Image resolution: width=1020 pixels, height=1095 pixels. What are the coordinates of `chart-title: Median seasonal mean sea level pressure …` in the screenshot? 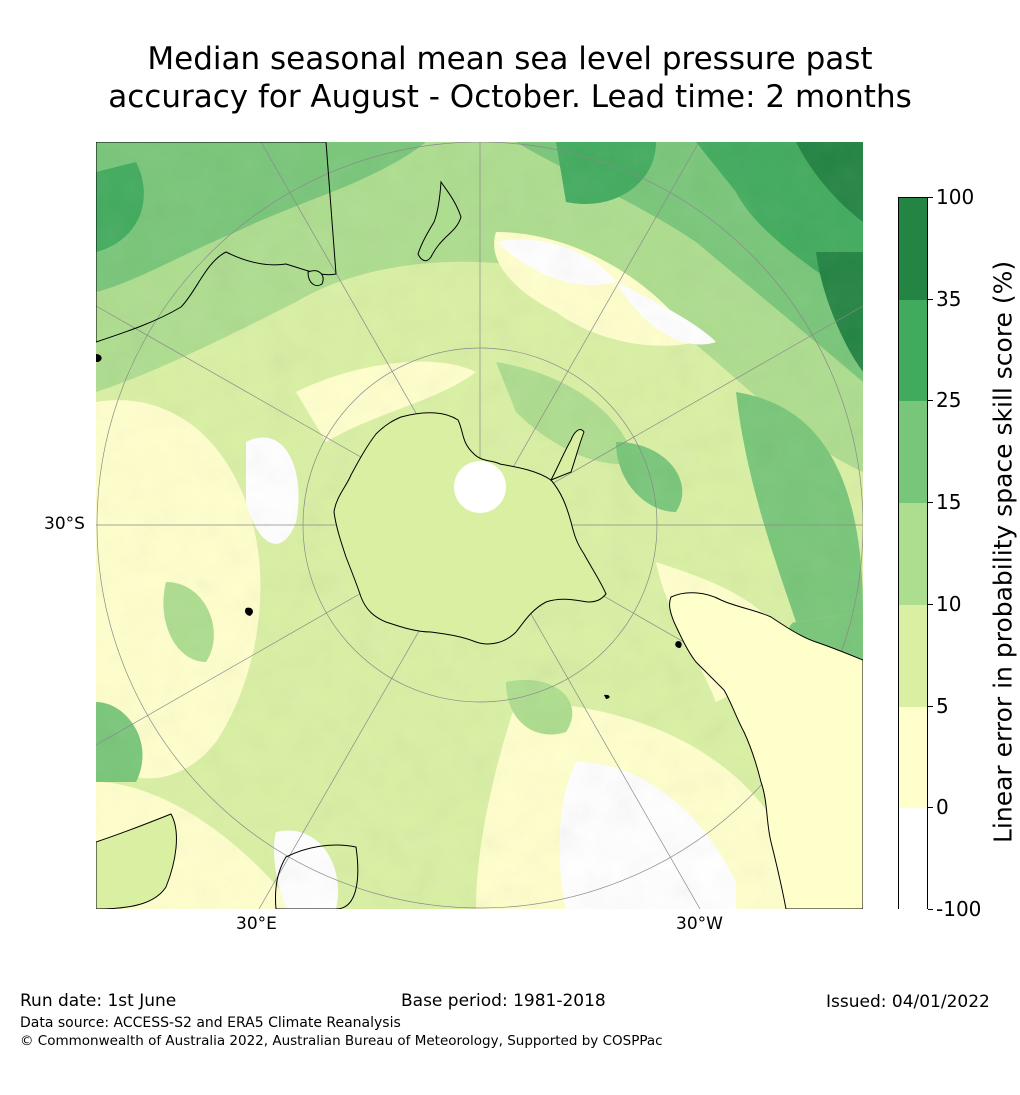 It's located at (510, 78).